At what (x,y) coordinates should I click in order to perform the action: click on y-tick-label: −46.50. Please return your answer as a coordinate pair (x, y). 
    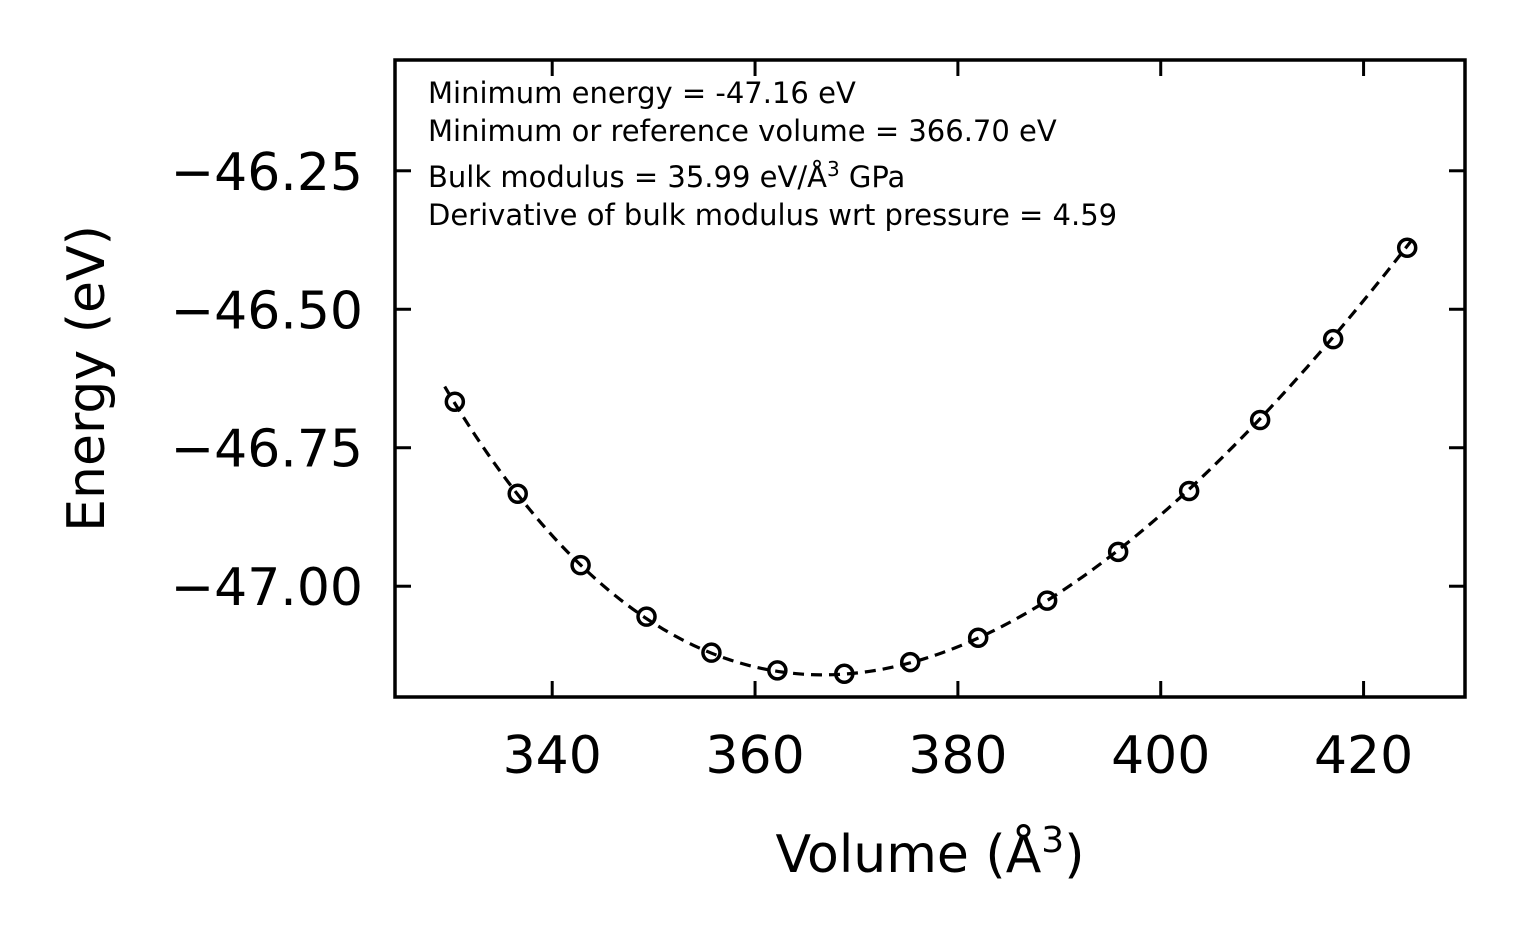
    Looking at the image, I should click on (267, 311).